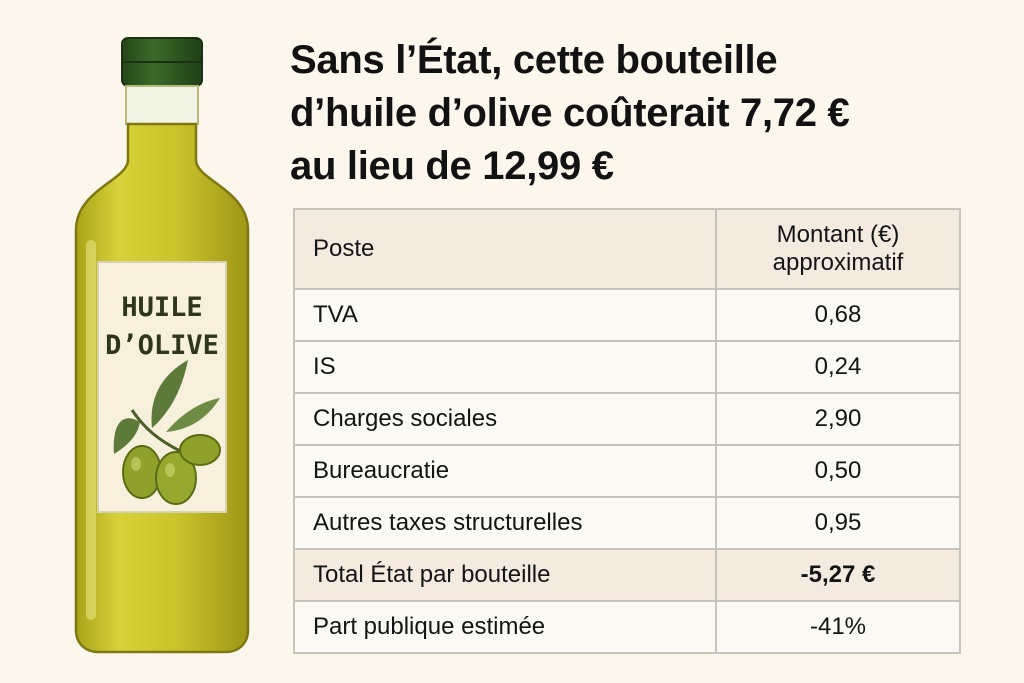 Image resolution: width=1024 pixels, height=683 pixels. I want to click on bottle-label-line2: D’OLIVE, so click(162, 345).